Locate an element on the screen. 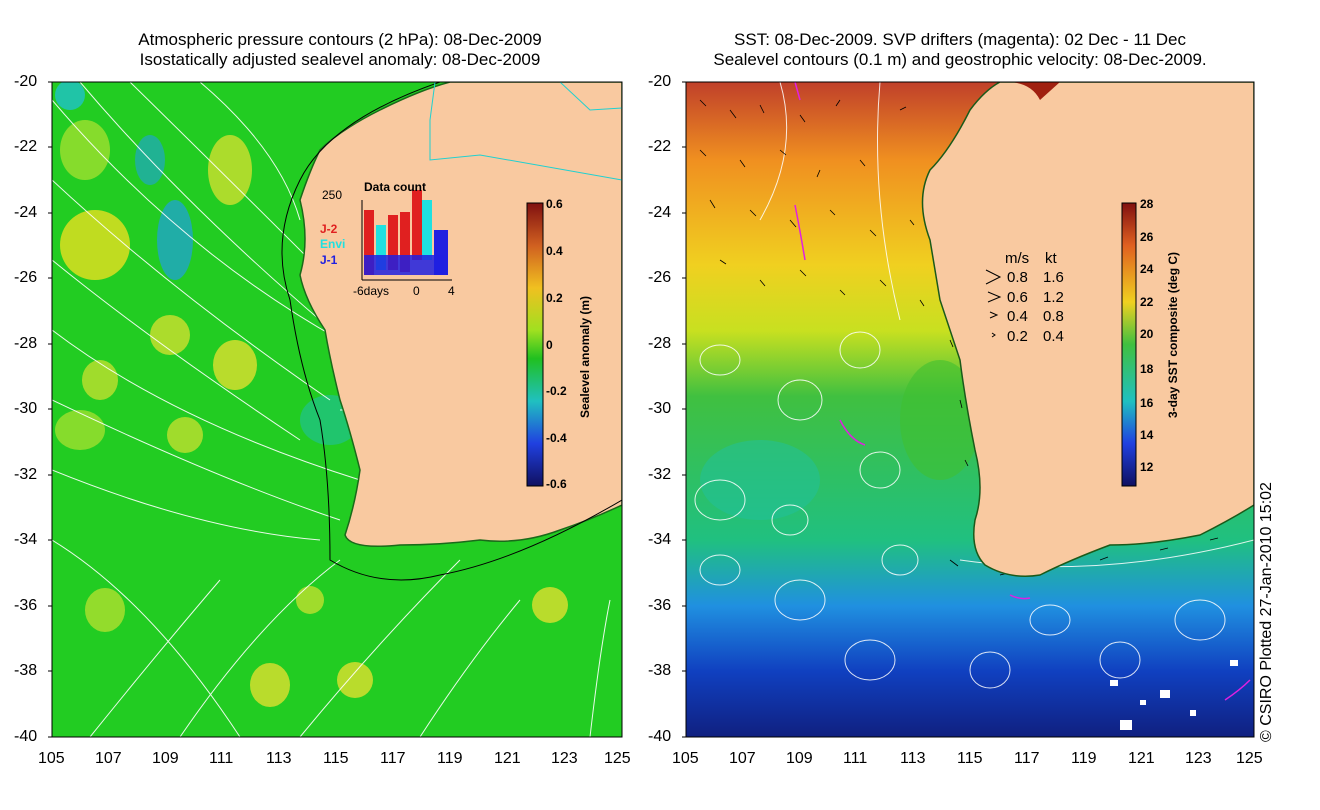 The image size is (1320, 810). cb-tick: 16 is located at coordinates (1147, 403).